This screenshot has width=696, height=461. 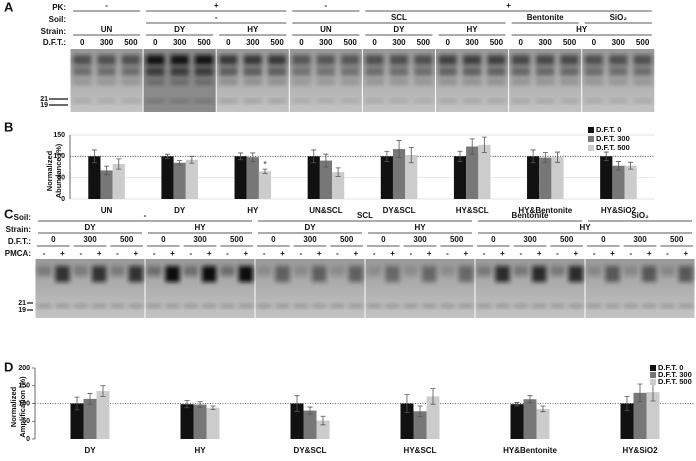 I want to click on row-header: Soil:, so click(x=57, y=19).